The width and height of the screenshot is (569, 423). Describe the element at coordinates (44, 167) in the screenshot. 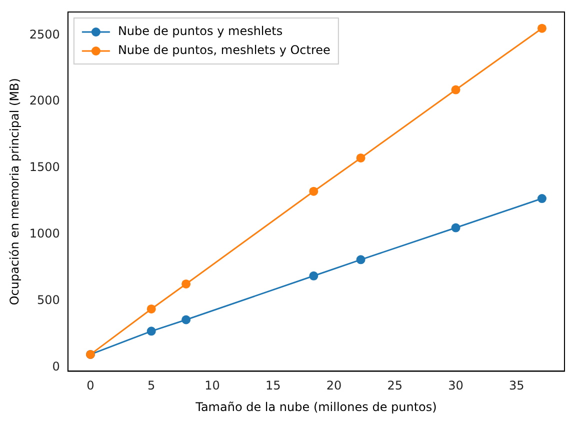

I see `y-tick-label: 1500` at that location.